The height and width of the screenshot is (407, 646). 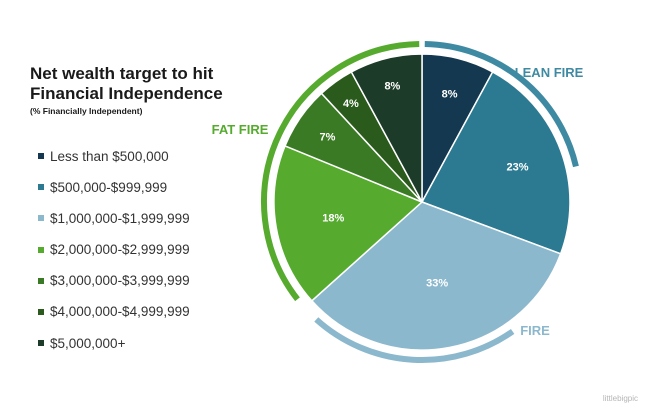 What do you see at coordinates (620, 398) in the screenshot?
I see `watermark: littlebigpic` at bounding box center [620, 398].